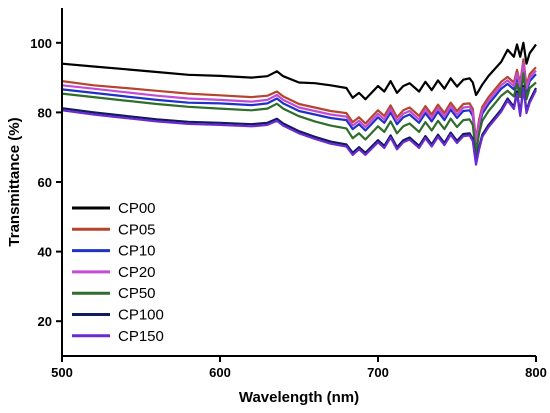 Image resolution: width=550 pixels, height=413 pixels. What do you see at coordinates (45, 321) in the screenshot?
I see `y-tick-label: 20` at bounding box center [45, 321].